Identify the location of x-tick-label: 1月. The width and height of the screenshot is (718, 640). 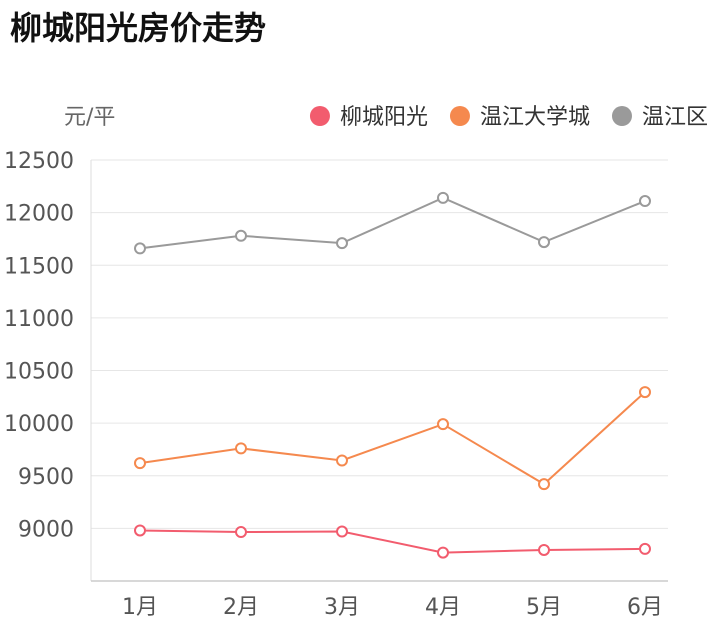
(140, 607).